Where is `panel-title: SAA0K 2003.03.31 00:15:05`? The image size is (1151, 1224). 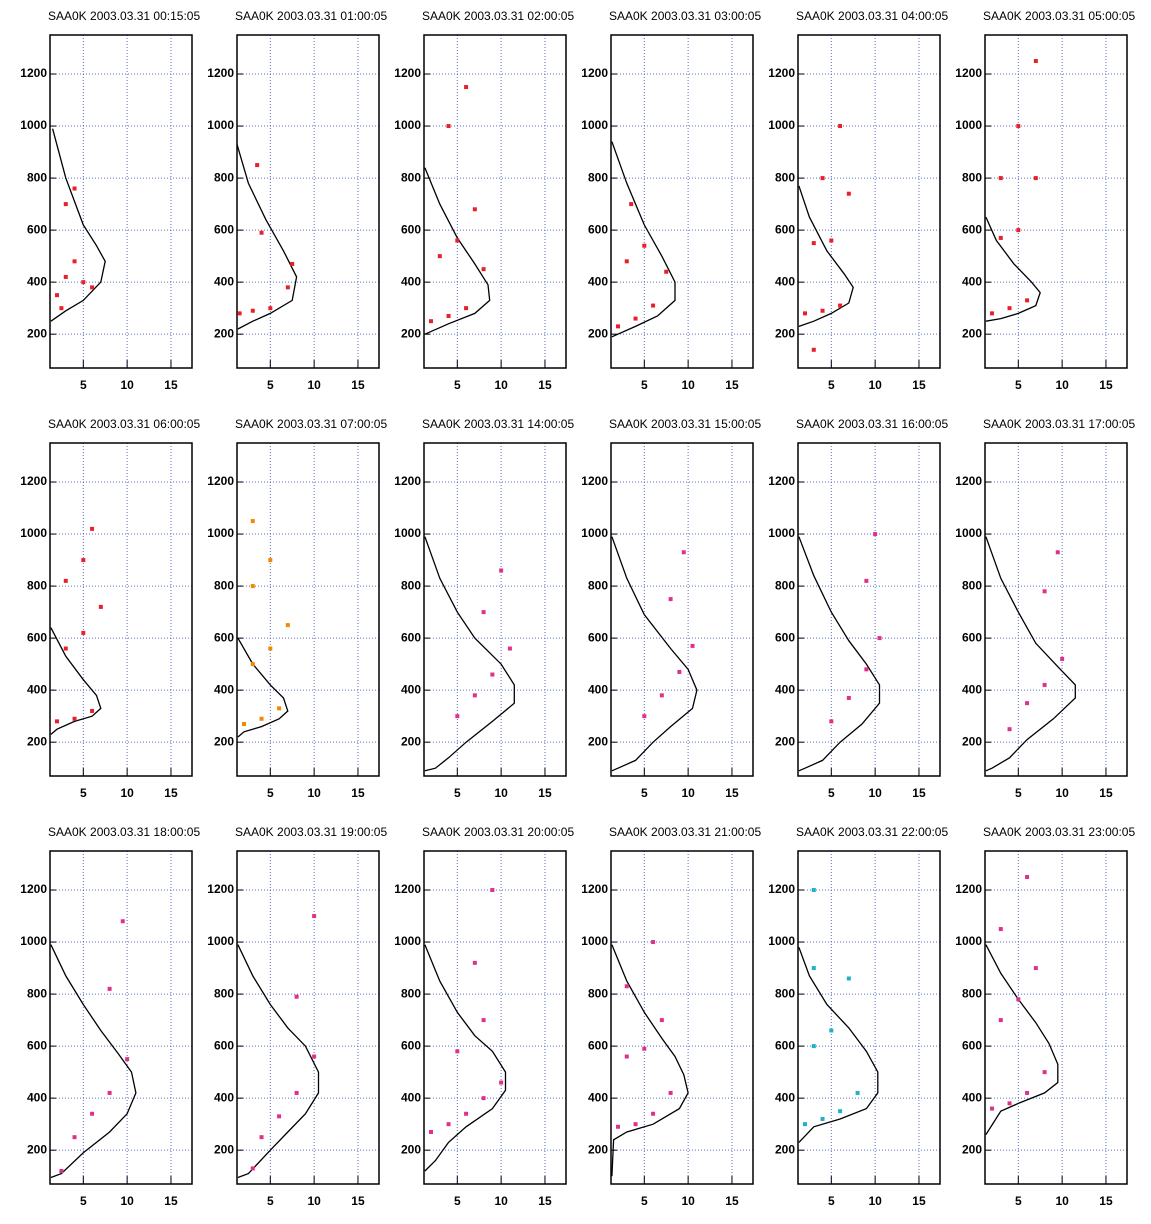 panel-title: SAA0K 2003.03.31 00:15:05 is located at coordinates (124, 16).